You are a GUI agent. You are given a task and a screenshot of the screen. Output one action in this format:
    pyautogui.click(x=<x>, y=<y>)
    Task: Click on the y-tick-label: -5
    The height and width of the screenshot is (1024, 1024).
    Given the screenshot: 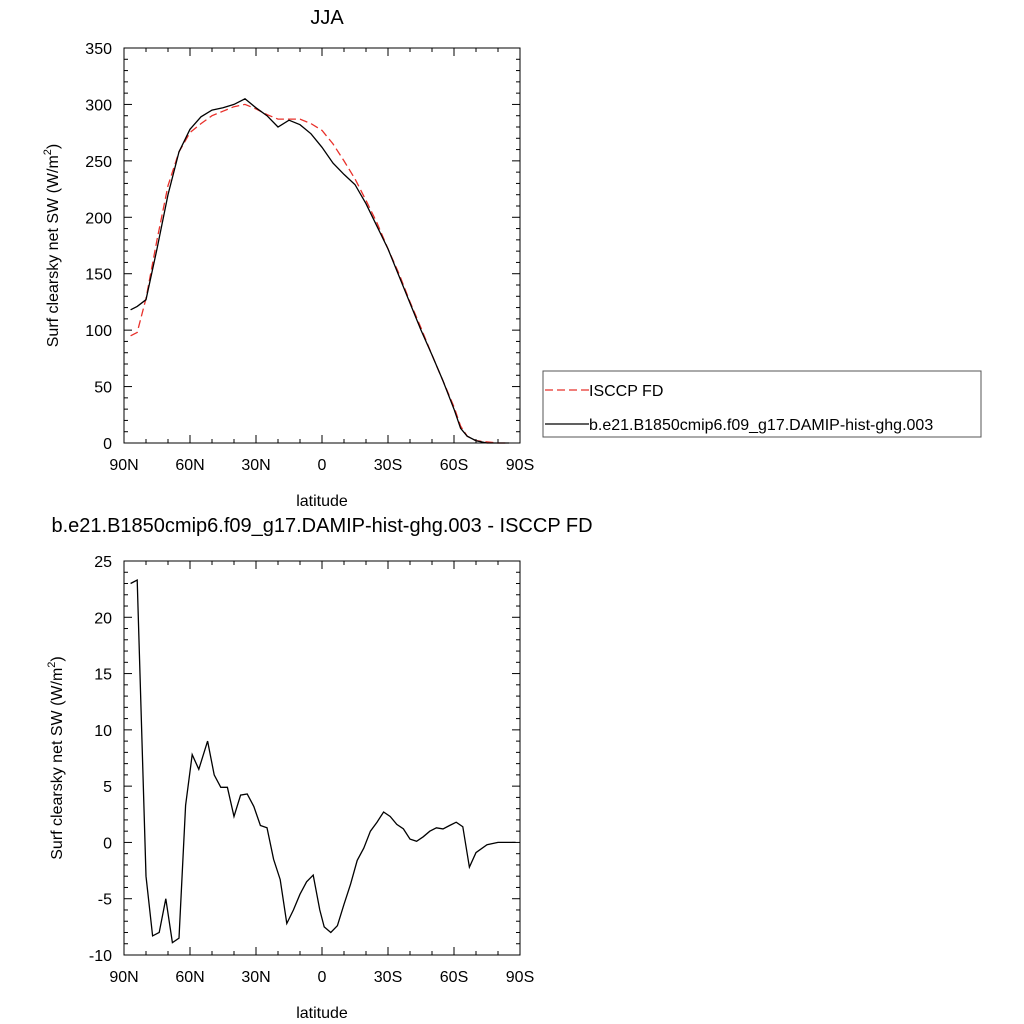 What is the action you would take?
    pyautogui.click(x=105, y=900)
    